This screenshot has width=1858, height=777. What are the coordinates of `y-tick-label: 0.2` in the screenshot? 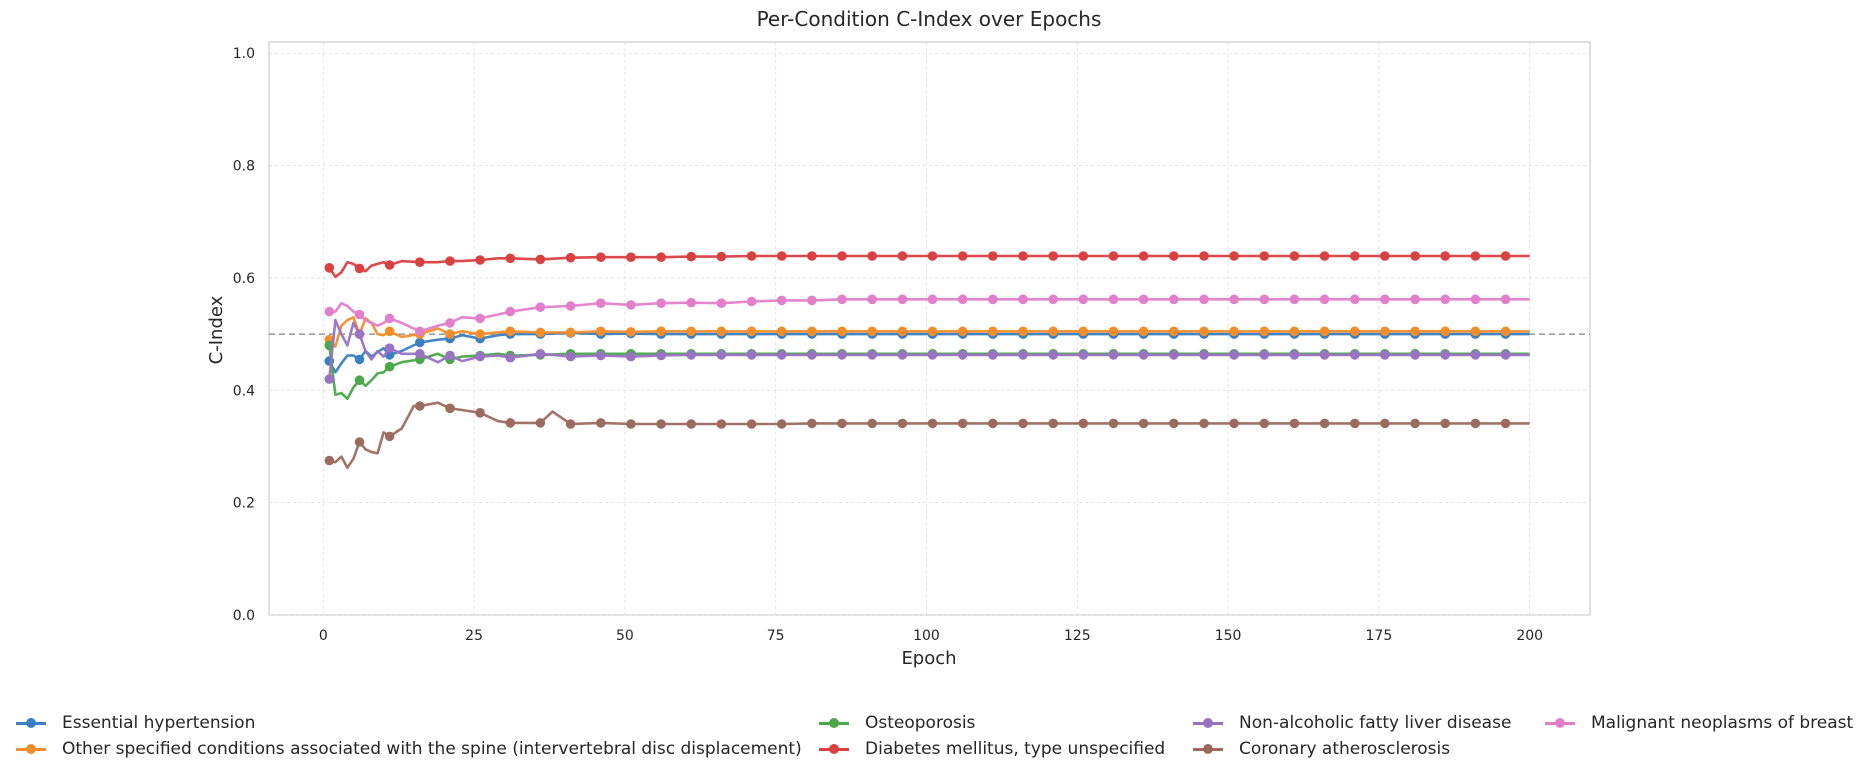 It's located at (244, 504).